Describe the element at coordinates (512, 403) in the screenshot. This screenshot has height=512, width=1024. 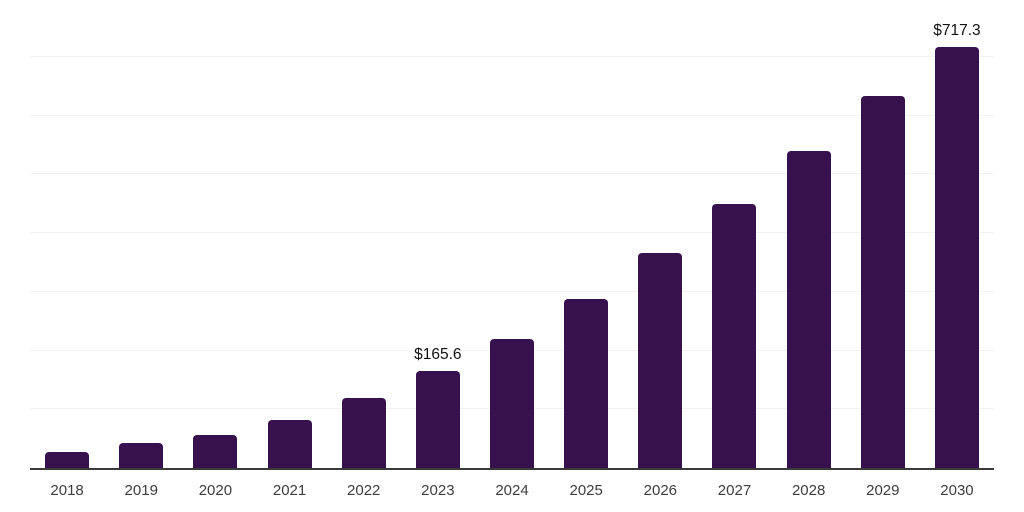
I see `bar-2024` at that location.